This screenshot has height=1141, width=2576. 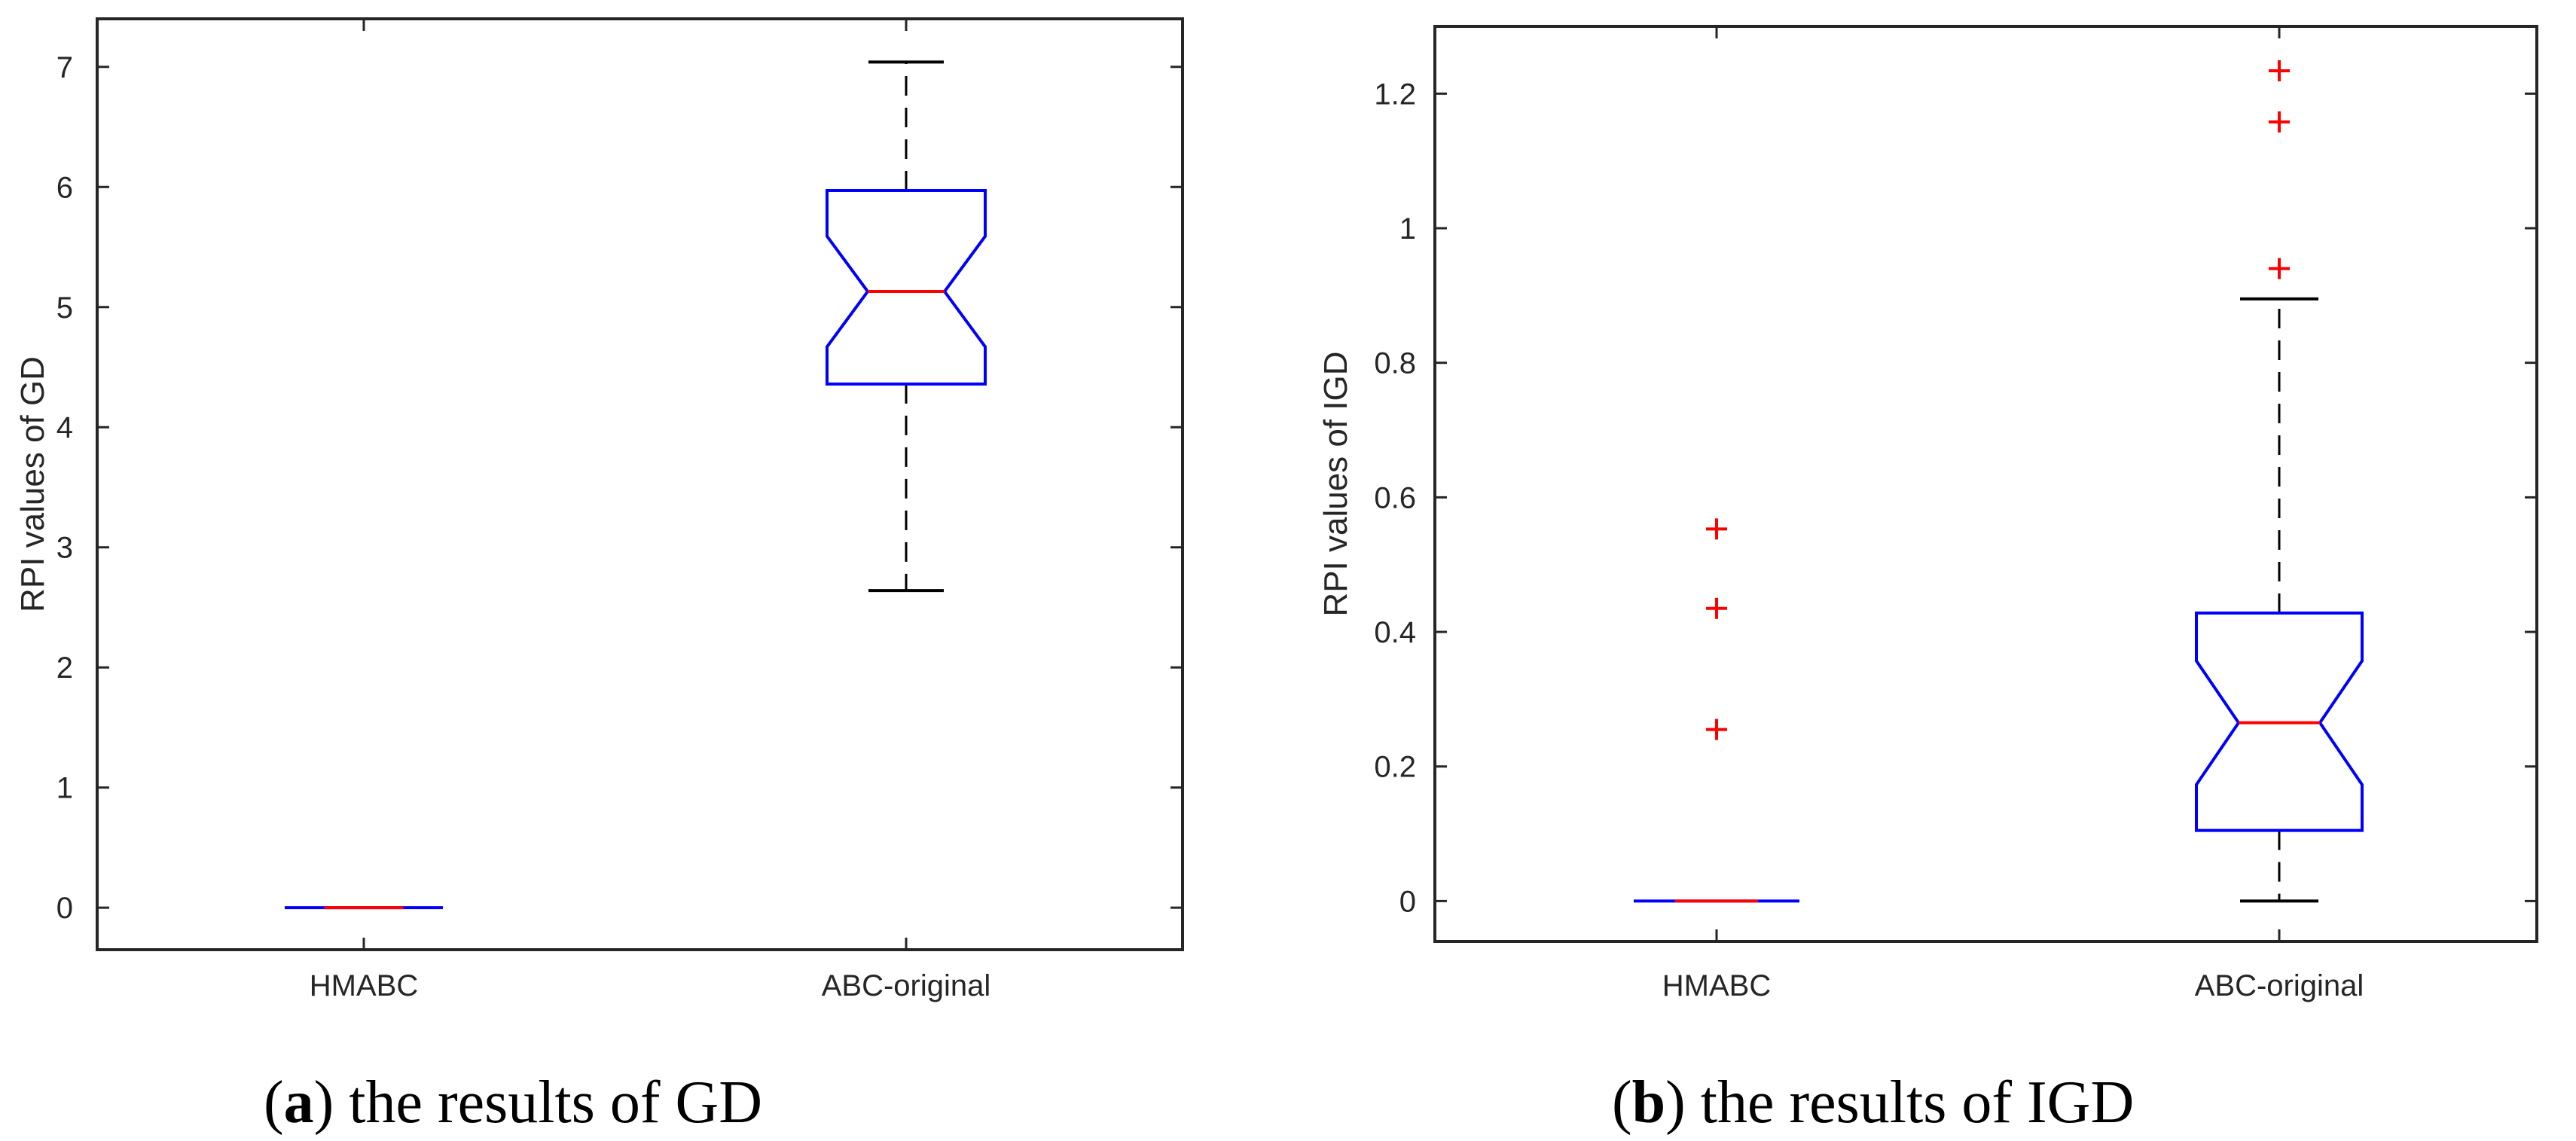 What do you see at coordinates (1395, 767) in the screenshot?
I see `y-tick-label: 0.2` at bounding box center [1395, 767].